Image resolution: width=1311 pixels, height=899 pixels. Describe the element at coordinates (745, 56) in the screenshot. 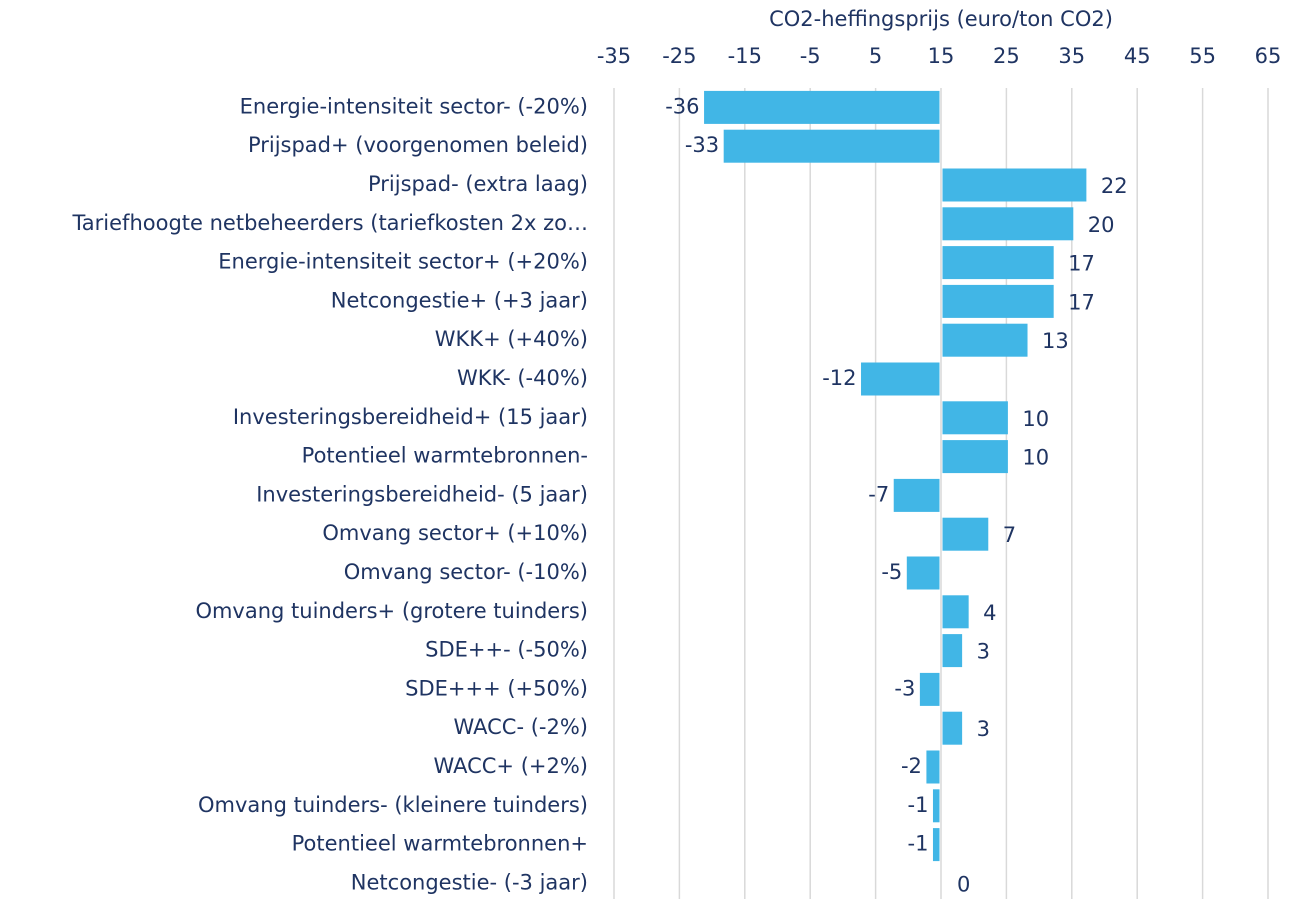

I see `x-tick-label: -15` at that location.